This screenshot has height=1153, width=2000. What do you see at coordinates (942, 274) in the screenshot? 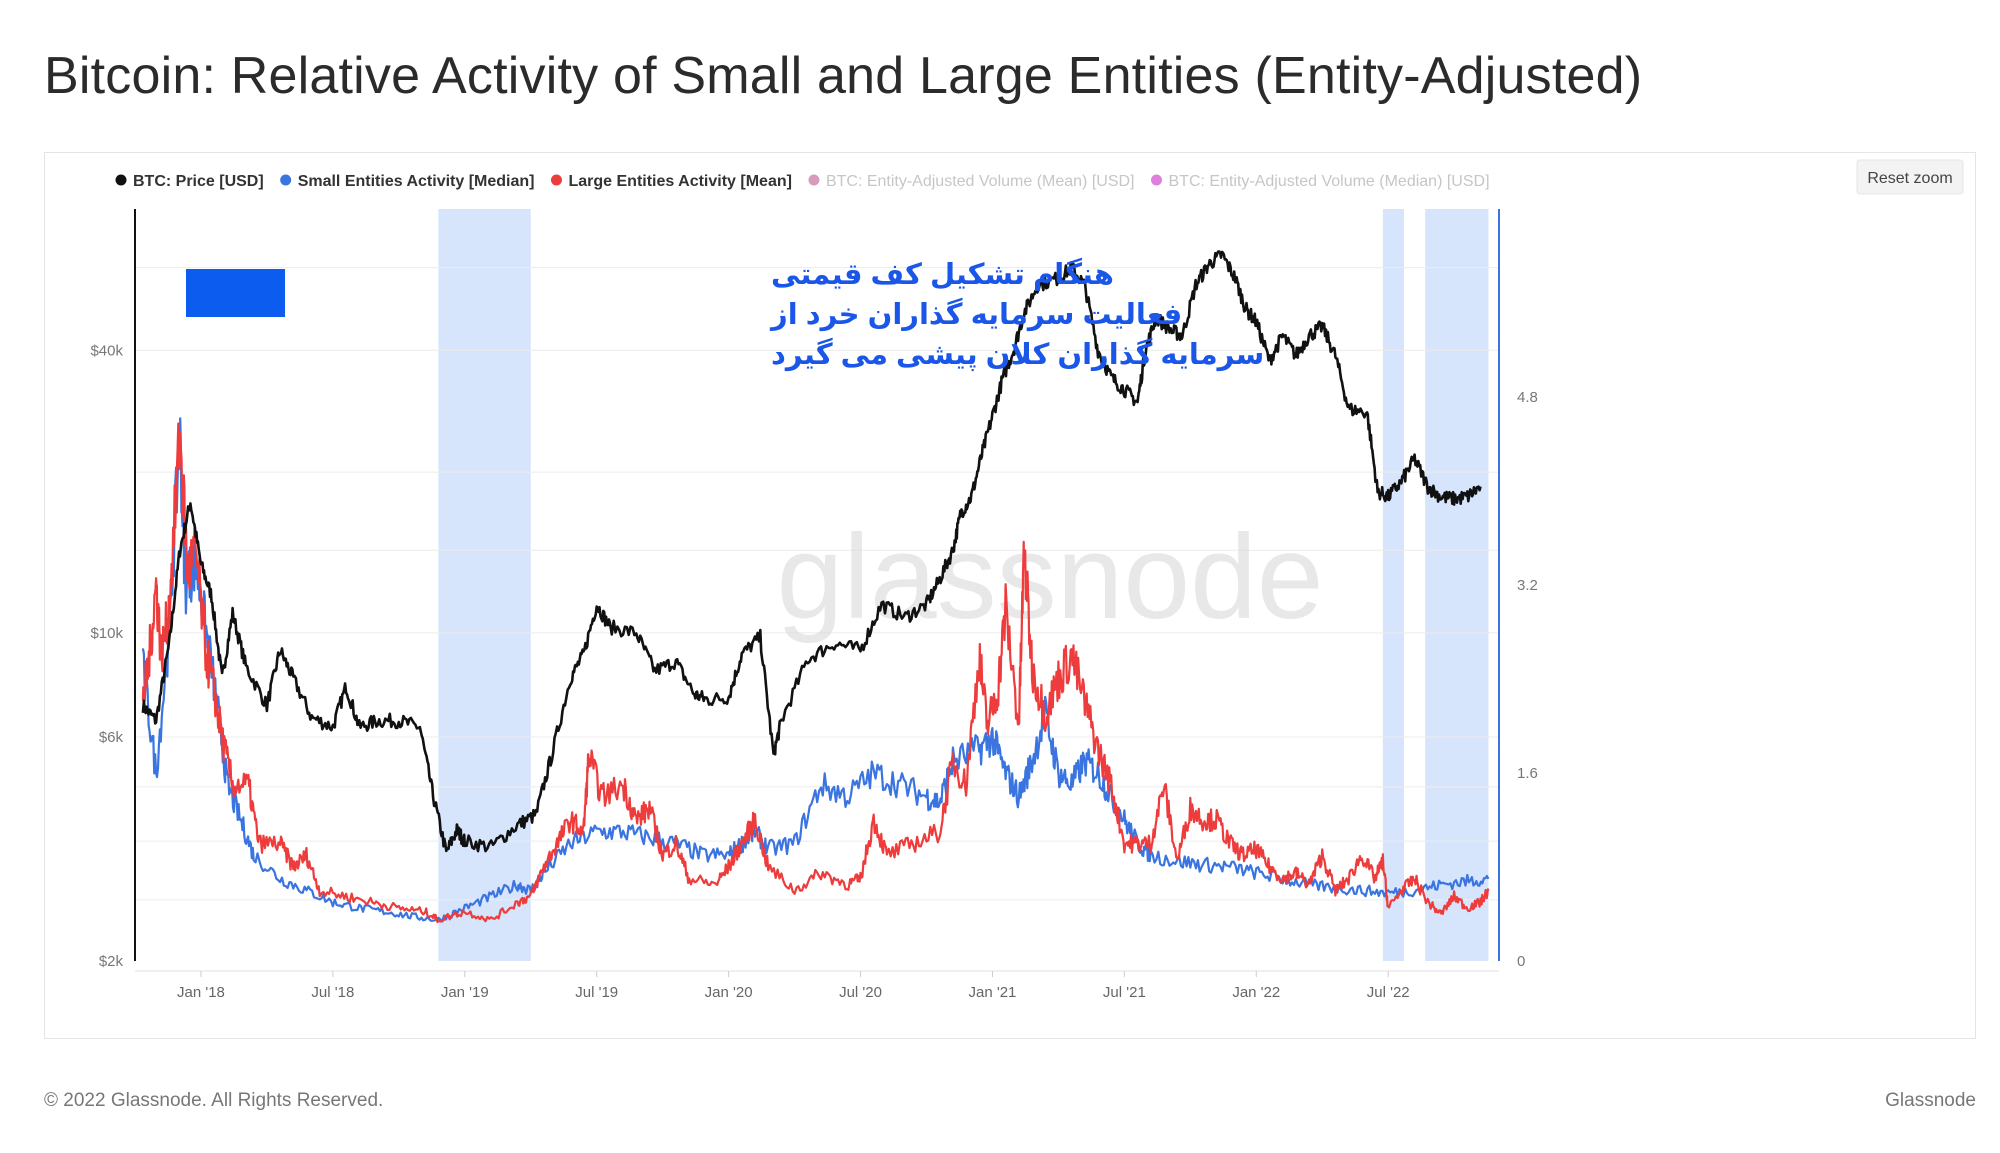
I see `annotation-line-1: هنگام تشکیل کف قیمتی` at bounding box center [942, 274].